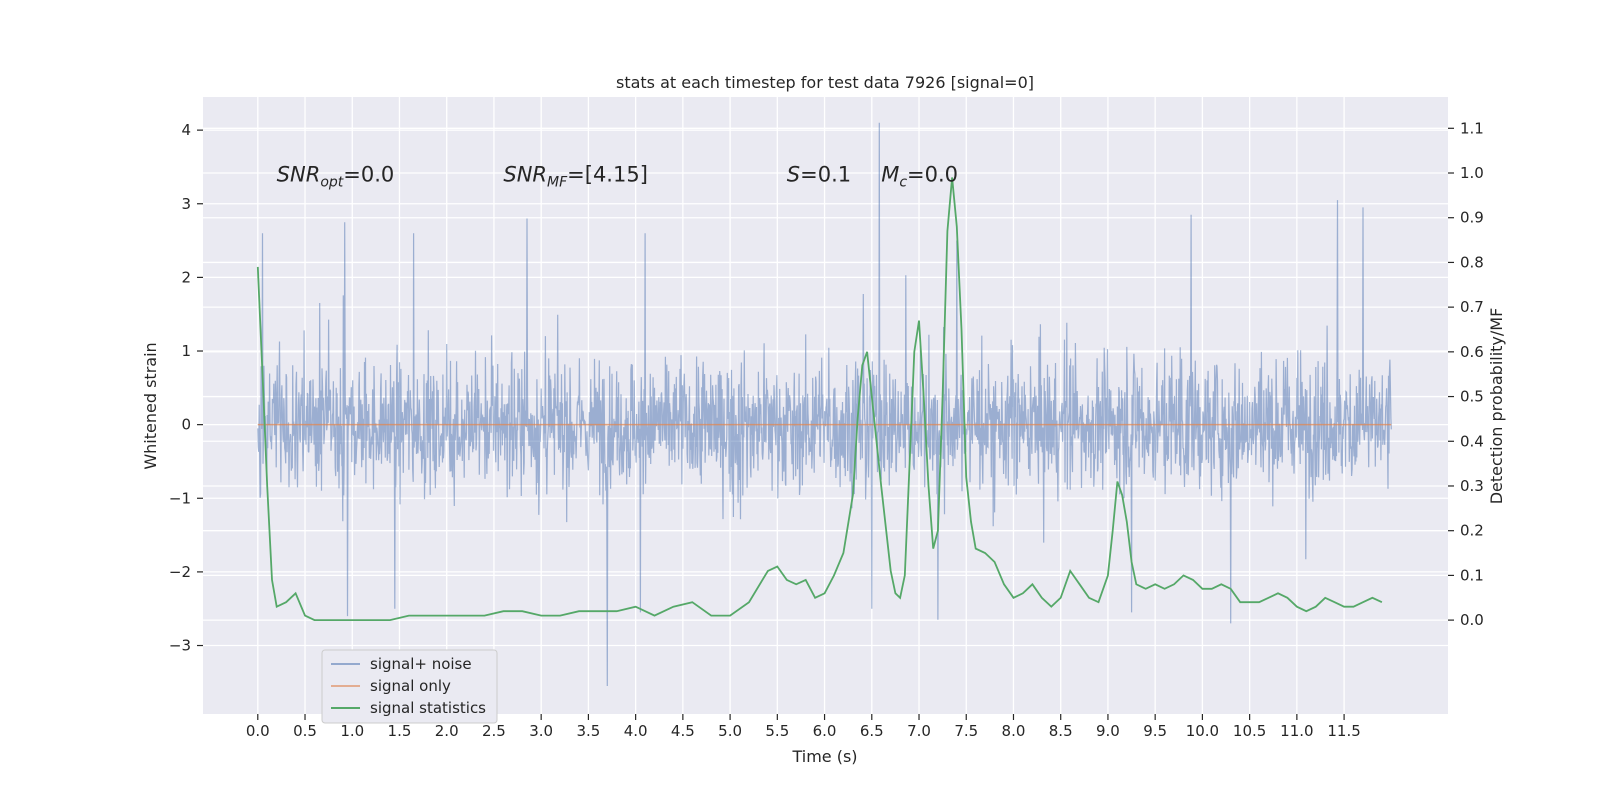 The image size is (1600, 800). Describe the element at coordinates (180, 498) in the screenshot. I see `y-tick-label: −1` at that location.